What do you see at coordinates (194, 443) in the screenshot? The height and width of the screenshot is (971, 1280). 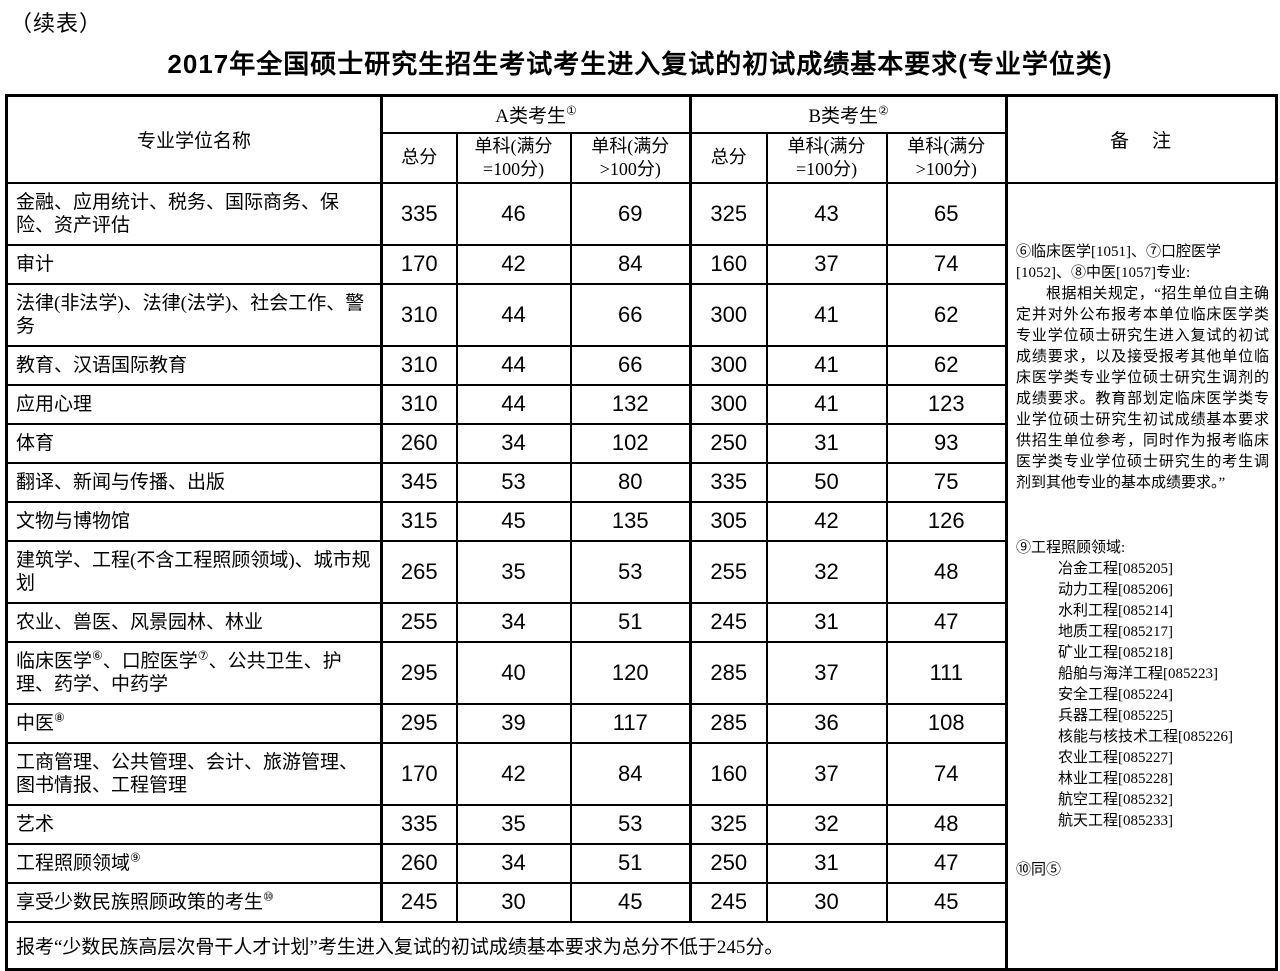 I see `degree-name-cell: 体育` at bounding box center [194, 443].